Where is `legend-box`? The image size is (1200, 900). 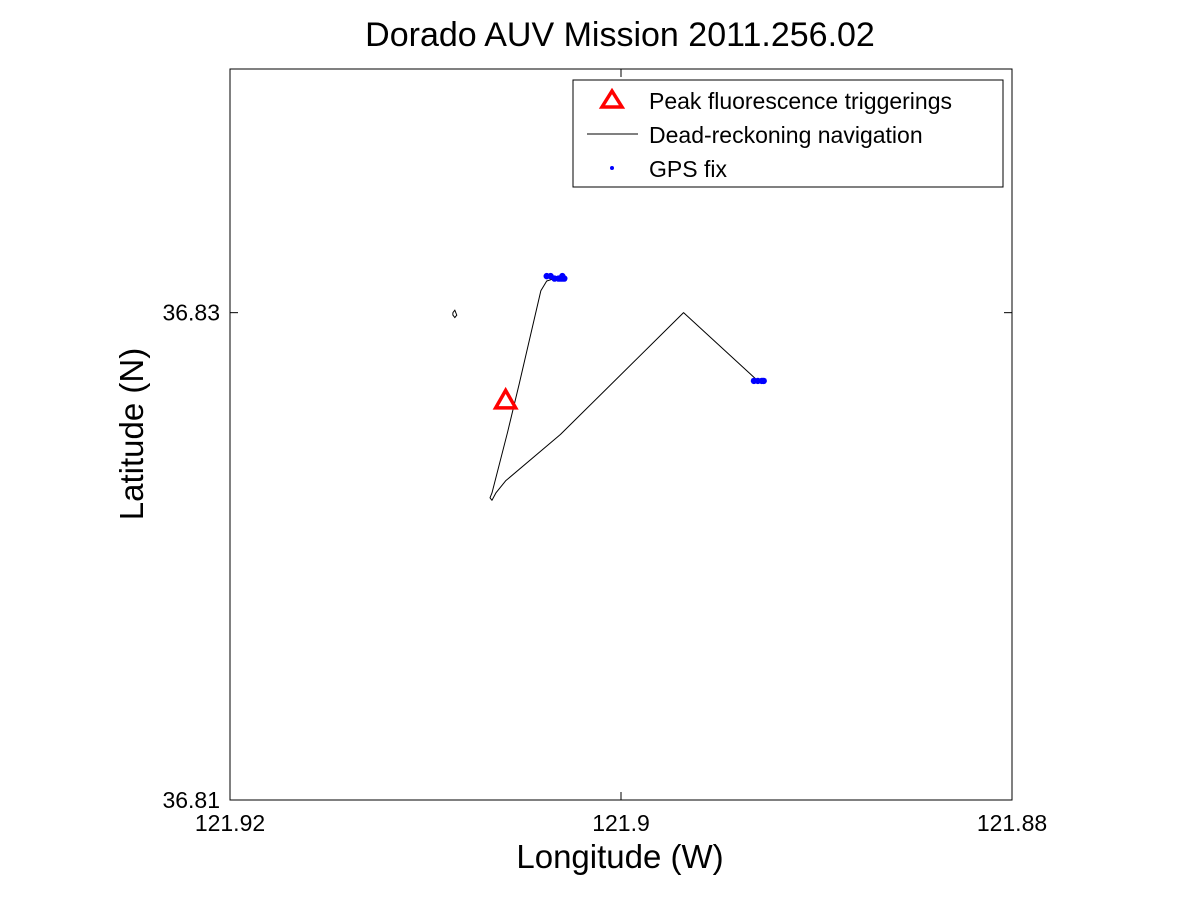
legend-box is located at coordinates (788, 133).